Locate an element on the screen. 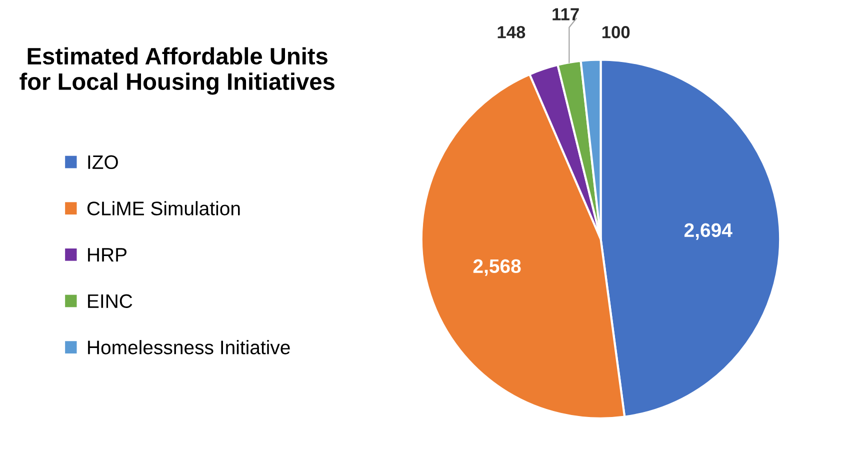  legend-label: CLiME Simulation is located at coordinates (163, 208).